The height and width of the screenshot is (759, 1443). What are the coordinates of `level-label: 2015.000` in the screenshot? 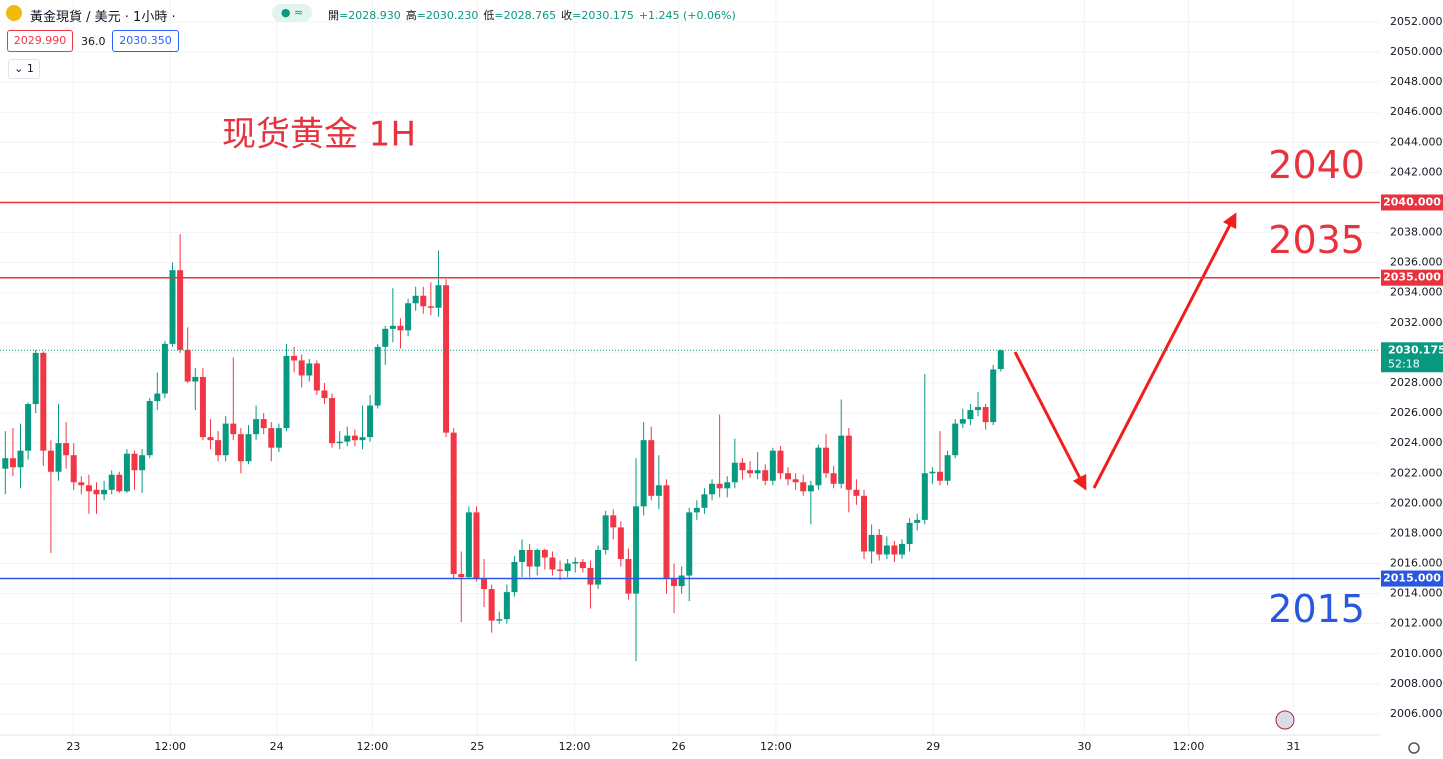 It's located at (1412, 578).